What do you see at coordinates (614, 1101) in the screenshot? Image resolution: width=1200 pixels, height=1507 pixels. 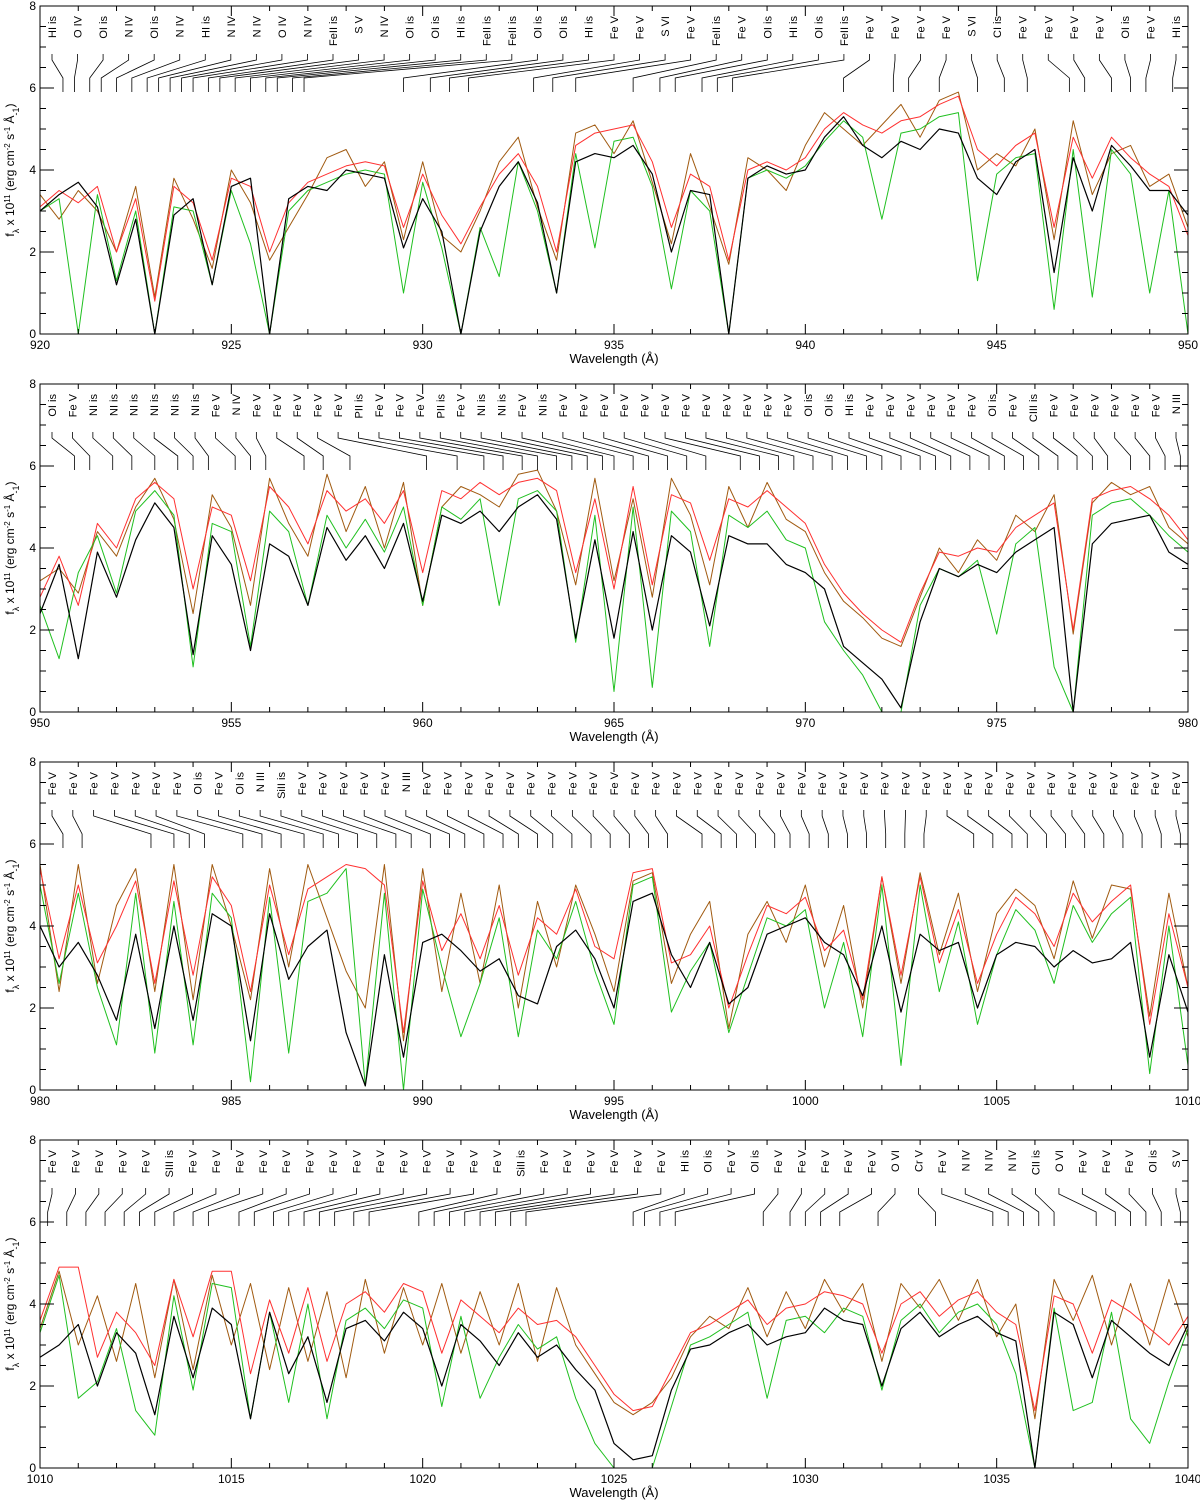 I see `x-tick-label: 995` at bounding box center [614, 1101].